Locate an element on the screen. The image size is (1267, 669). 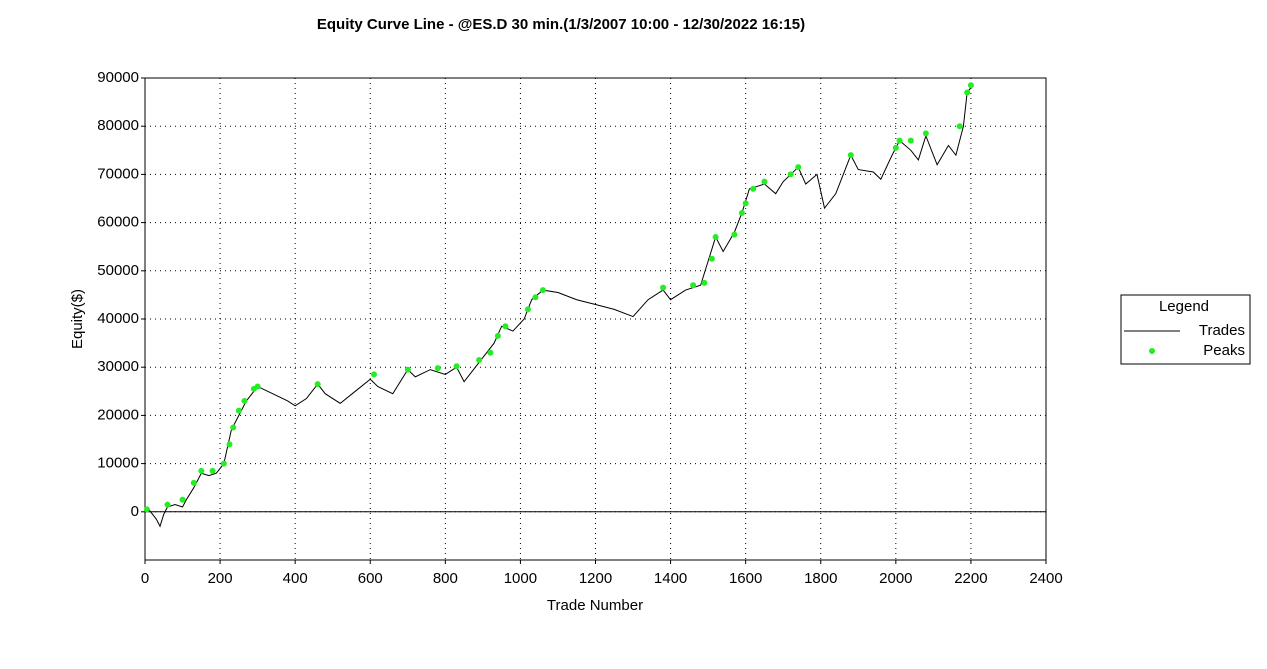
x-tick-label: 1400 is located at coordinates (670, 578).